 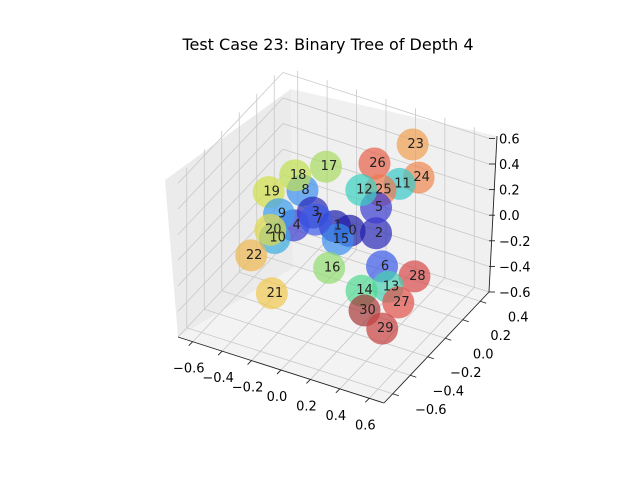 What do you see at coordinates (329, 166) in the screenshot?
I see `point-label-17: 17` at bounding box center [329, 166].